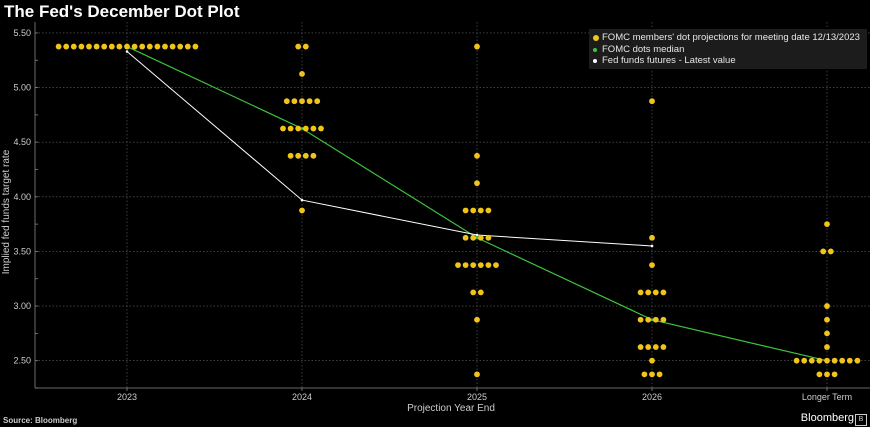  What do you see at coordinates (22, 306) in the screenshot?
I see `y-tick-label: 3.00` at bounding box center [22, 306].